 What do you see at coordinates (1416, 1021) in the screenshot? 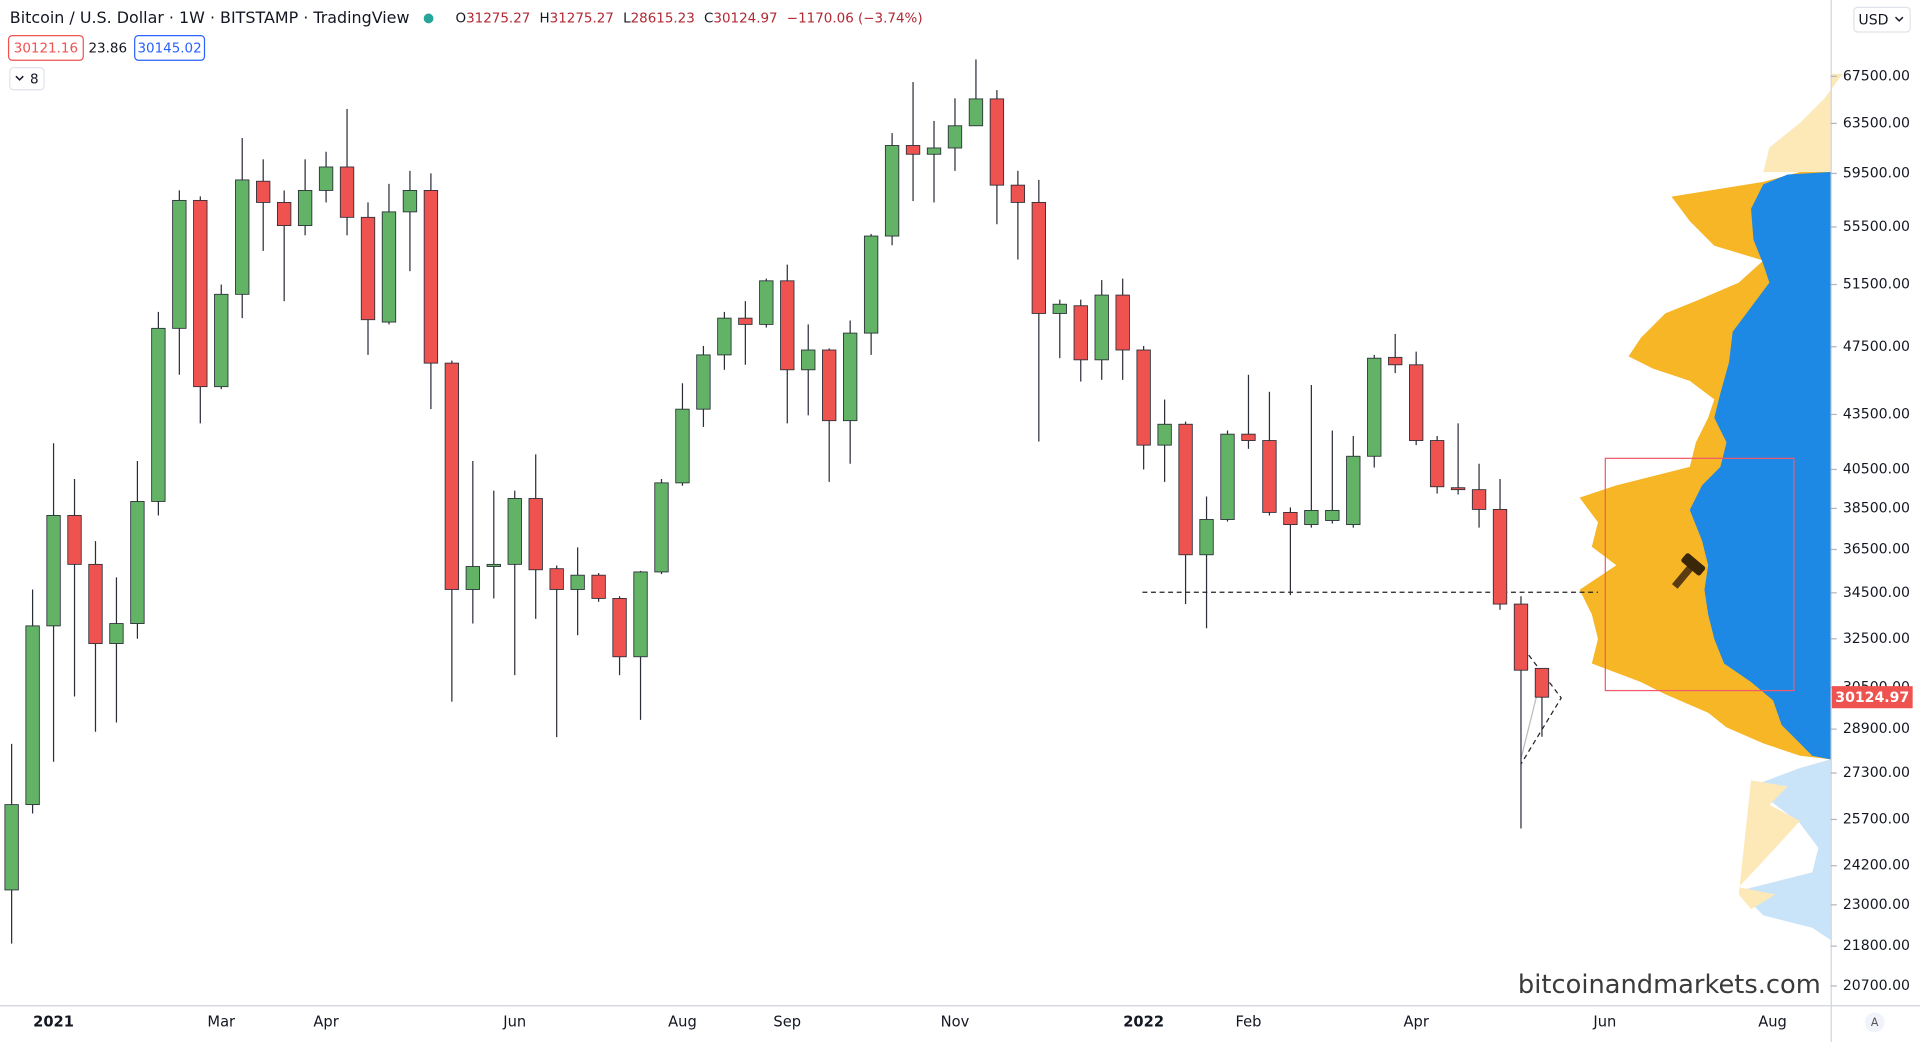
I see `x-tick-label: Apr` at bounding box center [1416, 1021].